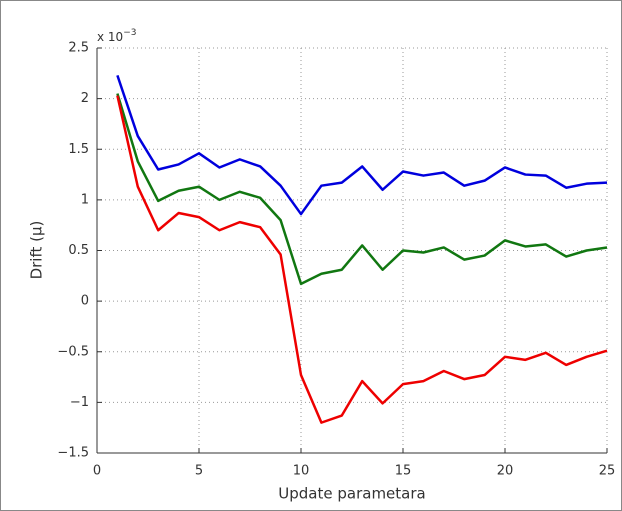 The width and height of the screenshot is (622, 511). Describe the element at coordinates (37, 250) in the screenshot. I see `y-axis-label: Drift (μ)` at that location.